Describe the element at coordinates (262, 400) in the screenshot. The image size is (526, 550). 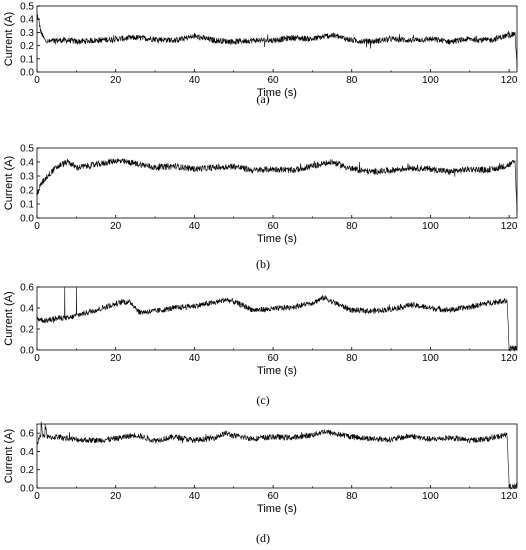
I see `panel-caption: (c)` at that location.